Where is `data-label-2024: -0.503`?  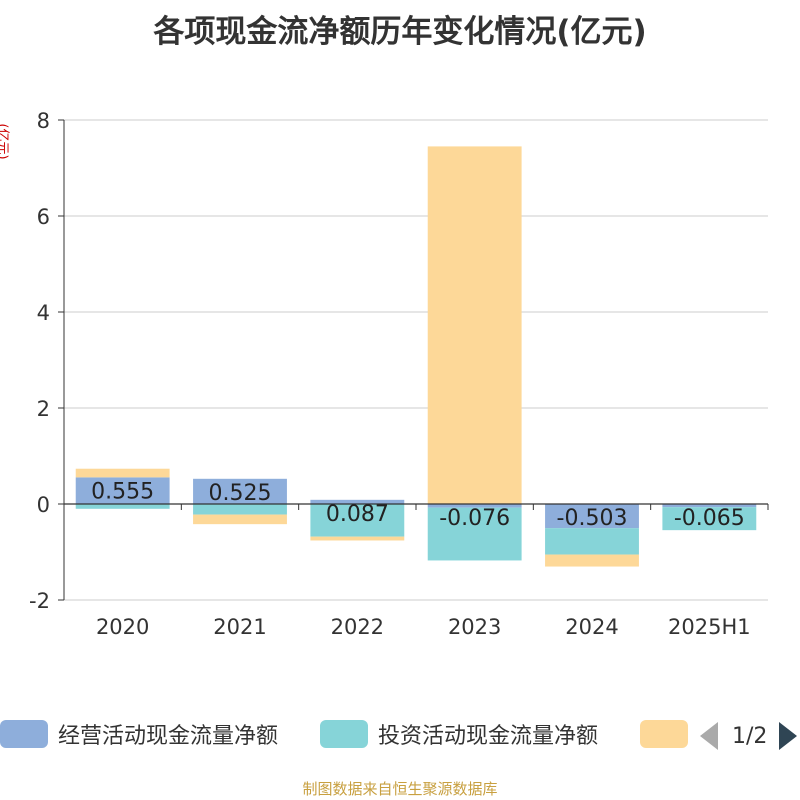 data-label-2024: -0.503 is located at coordinates (592, 518).